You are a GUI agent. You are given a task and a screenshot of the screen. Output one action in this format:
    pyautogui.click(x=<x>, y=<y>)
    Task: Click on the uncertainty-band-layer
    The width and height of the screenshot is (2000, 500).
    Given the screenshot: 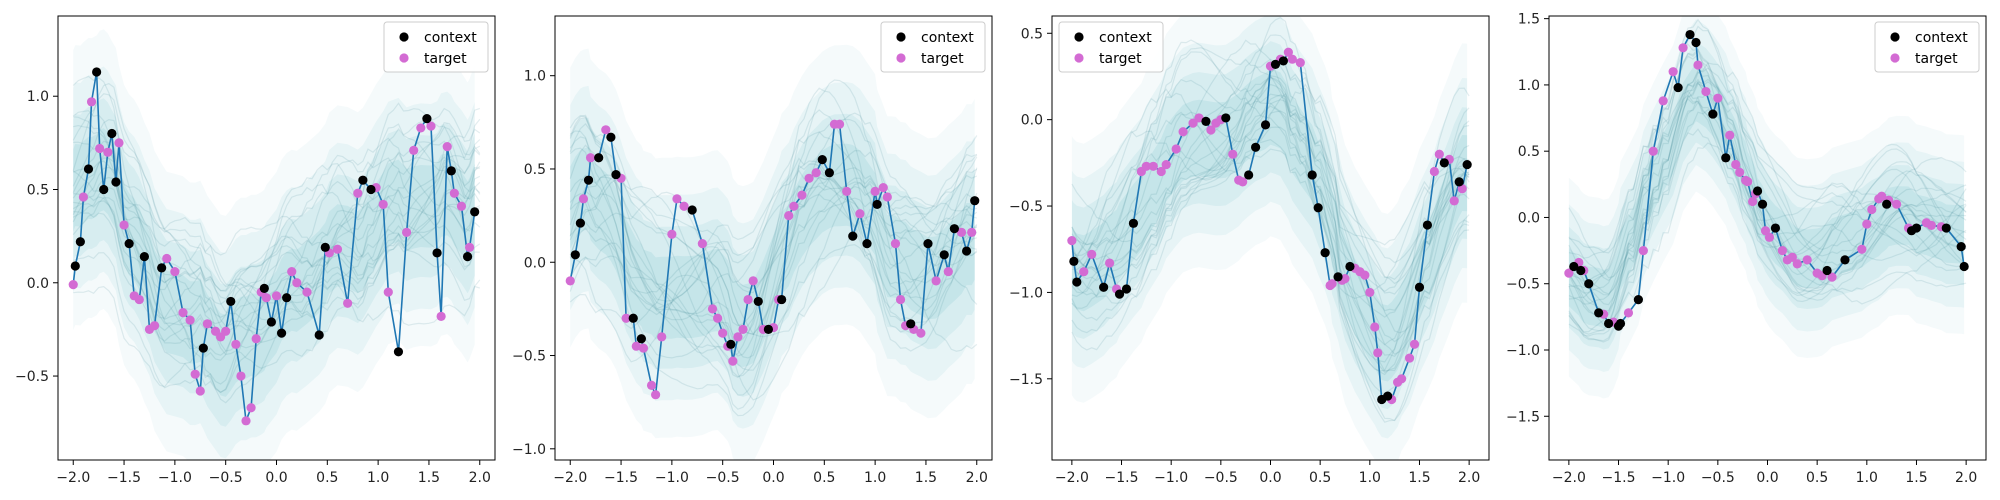 What is the action you would take?
    pyautogui.click(x=1766, y=196)
    